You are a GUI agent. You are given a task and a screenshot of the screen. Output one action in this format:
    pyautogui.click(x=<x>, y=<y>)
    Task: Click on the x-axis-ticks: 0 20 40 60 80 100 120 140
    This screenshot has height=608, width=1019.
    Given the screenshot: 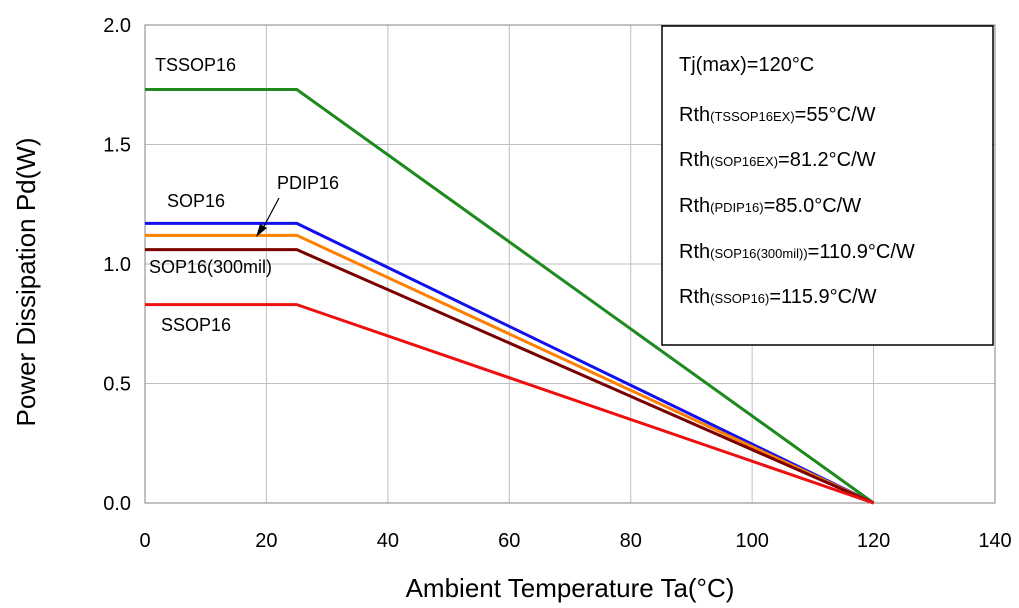 What is the action you would take?
    pyautogui.click(x=575, y=541)
    